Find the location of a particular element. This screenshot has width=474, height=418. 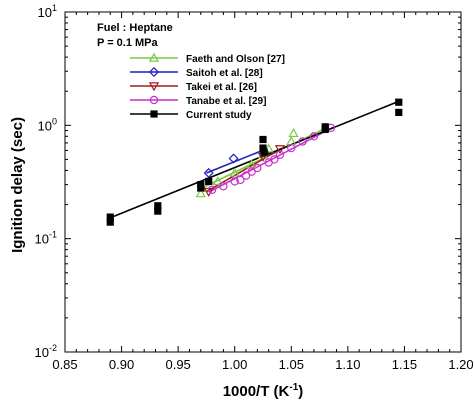

legend-label-tanabe-et-al-29: Tanabe et al. [29] is located at coordinates (226, 101).